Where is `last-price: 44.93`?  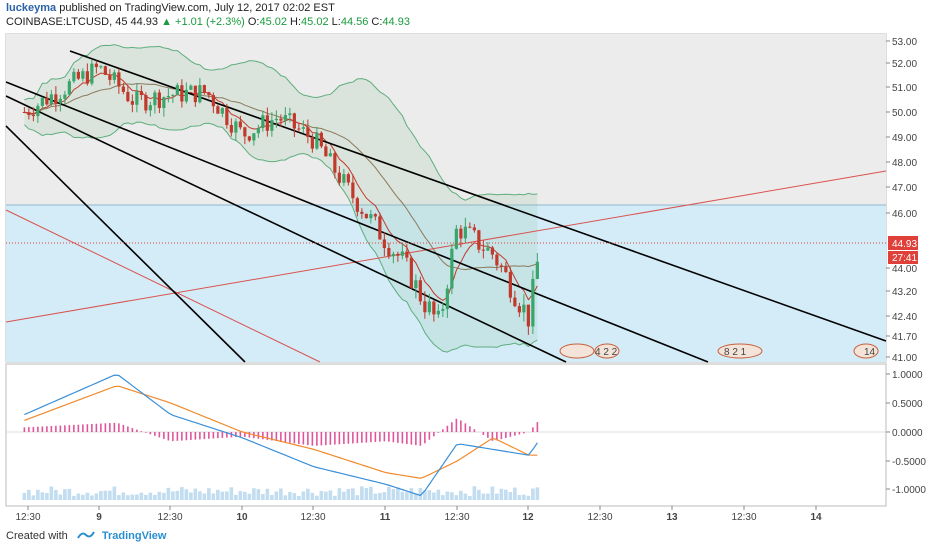 last-price: 44.93 is located at coordinates (144, 22).